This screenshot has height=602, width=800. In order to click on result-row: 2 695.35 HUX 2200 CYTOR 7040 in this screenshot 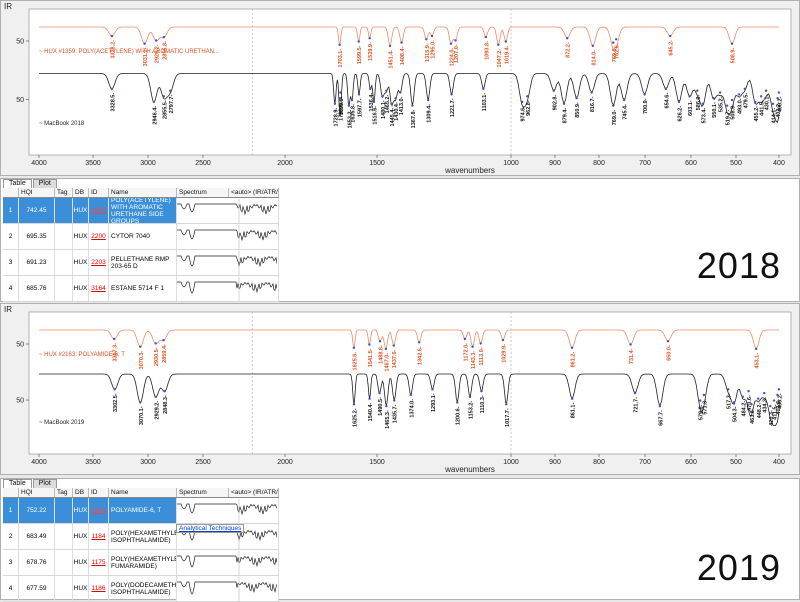, I will do `click(141, 237)`.